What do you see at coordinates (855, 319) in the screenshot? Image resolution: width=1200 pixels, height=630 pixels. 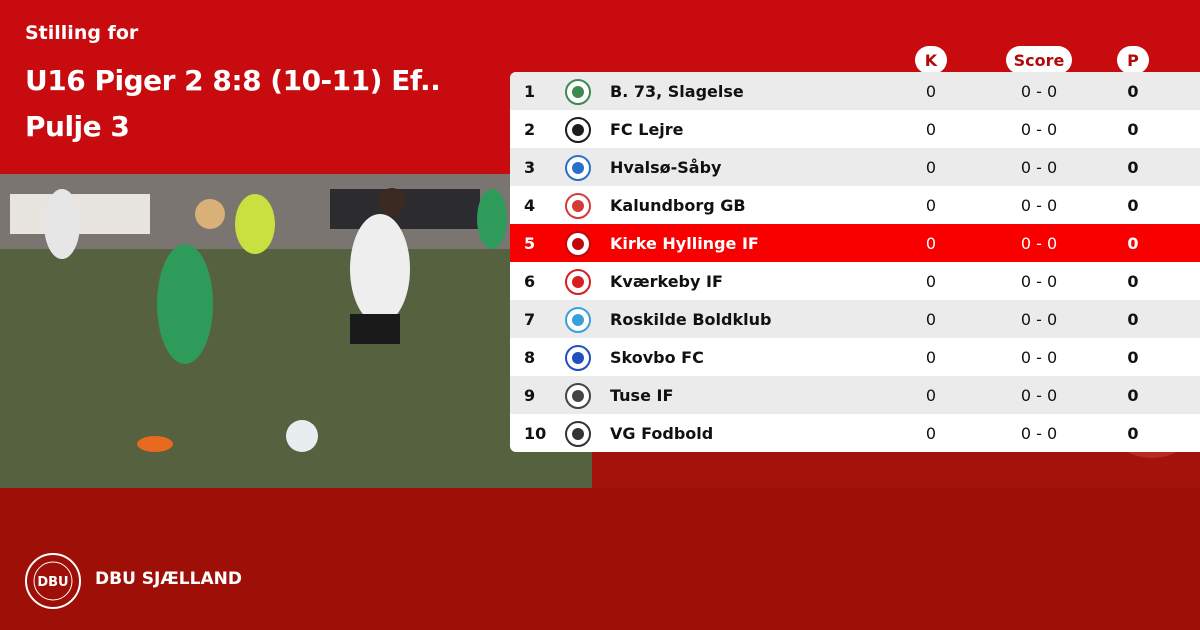 I see `table-row: 7 Roskilde Boldklub 0 0 - 0 0` at bounding box center [855, 319].